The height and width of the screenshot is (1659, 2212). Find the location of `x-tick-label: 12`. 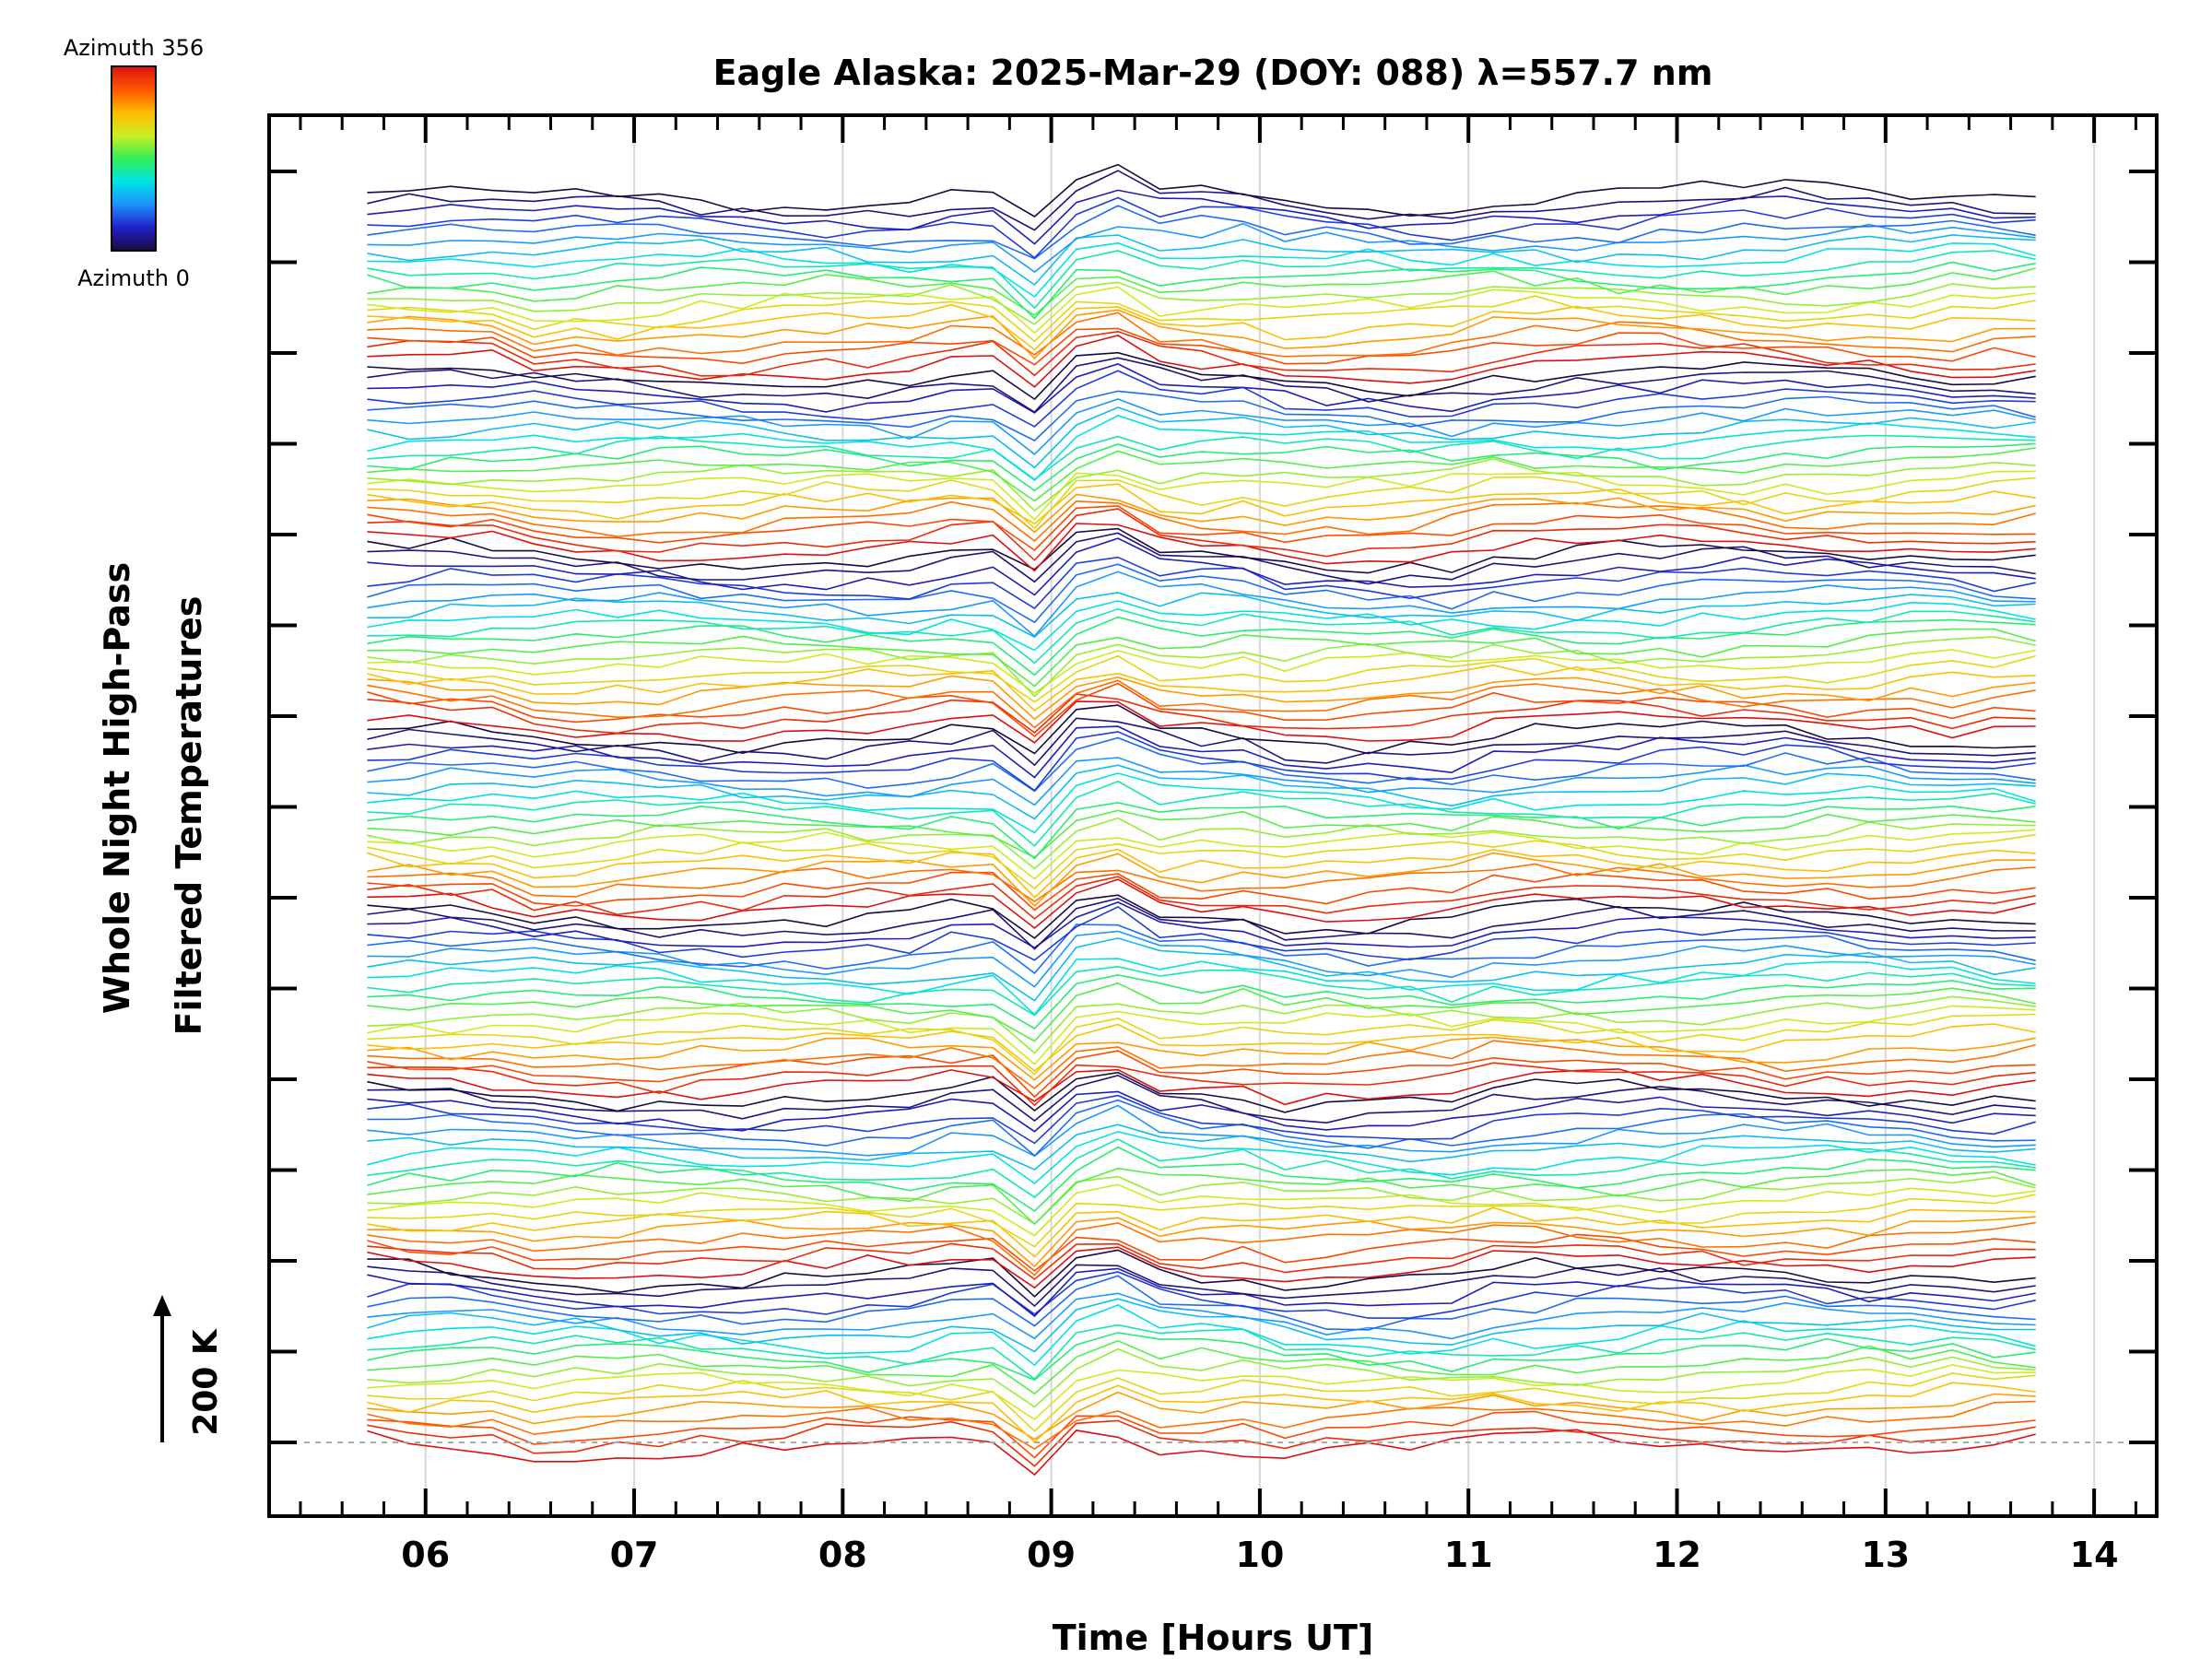

x-tick-label: 12 is located at coordinates (1677, 1555).